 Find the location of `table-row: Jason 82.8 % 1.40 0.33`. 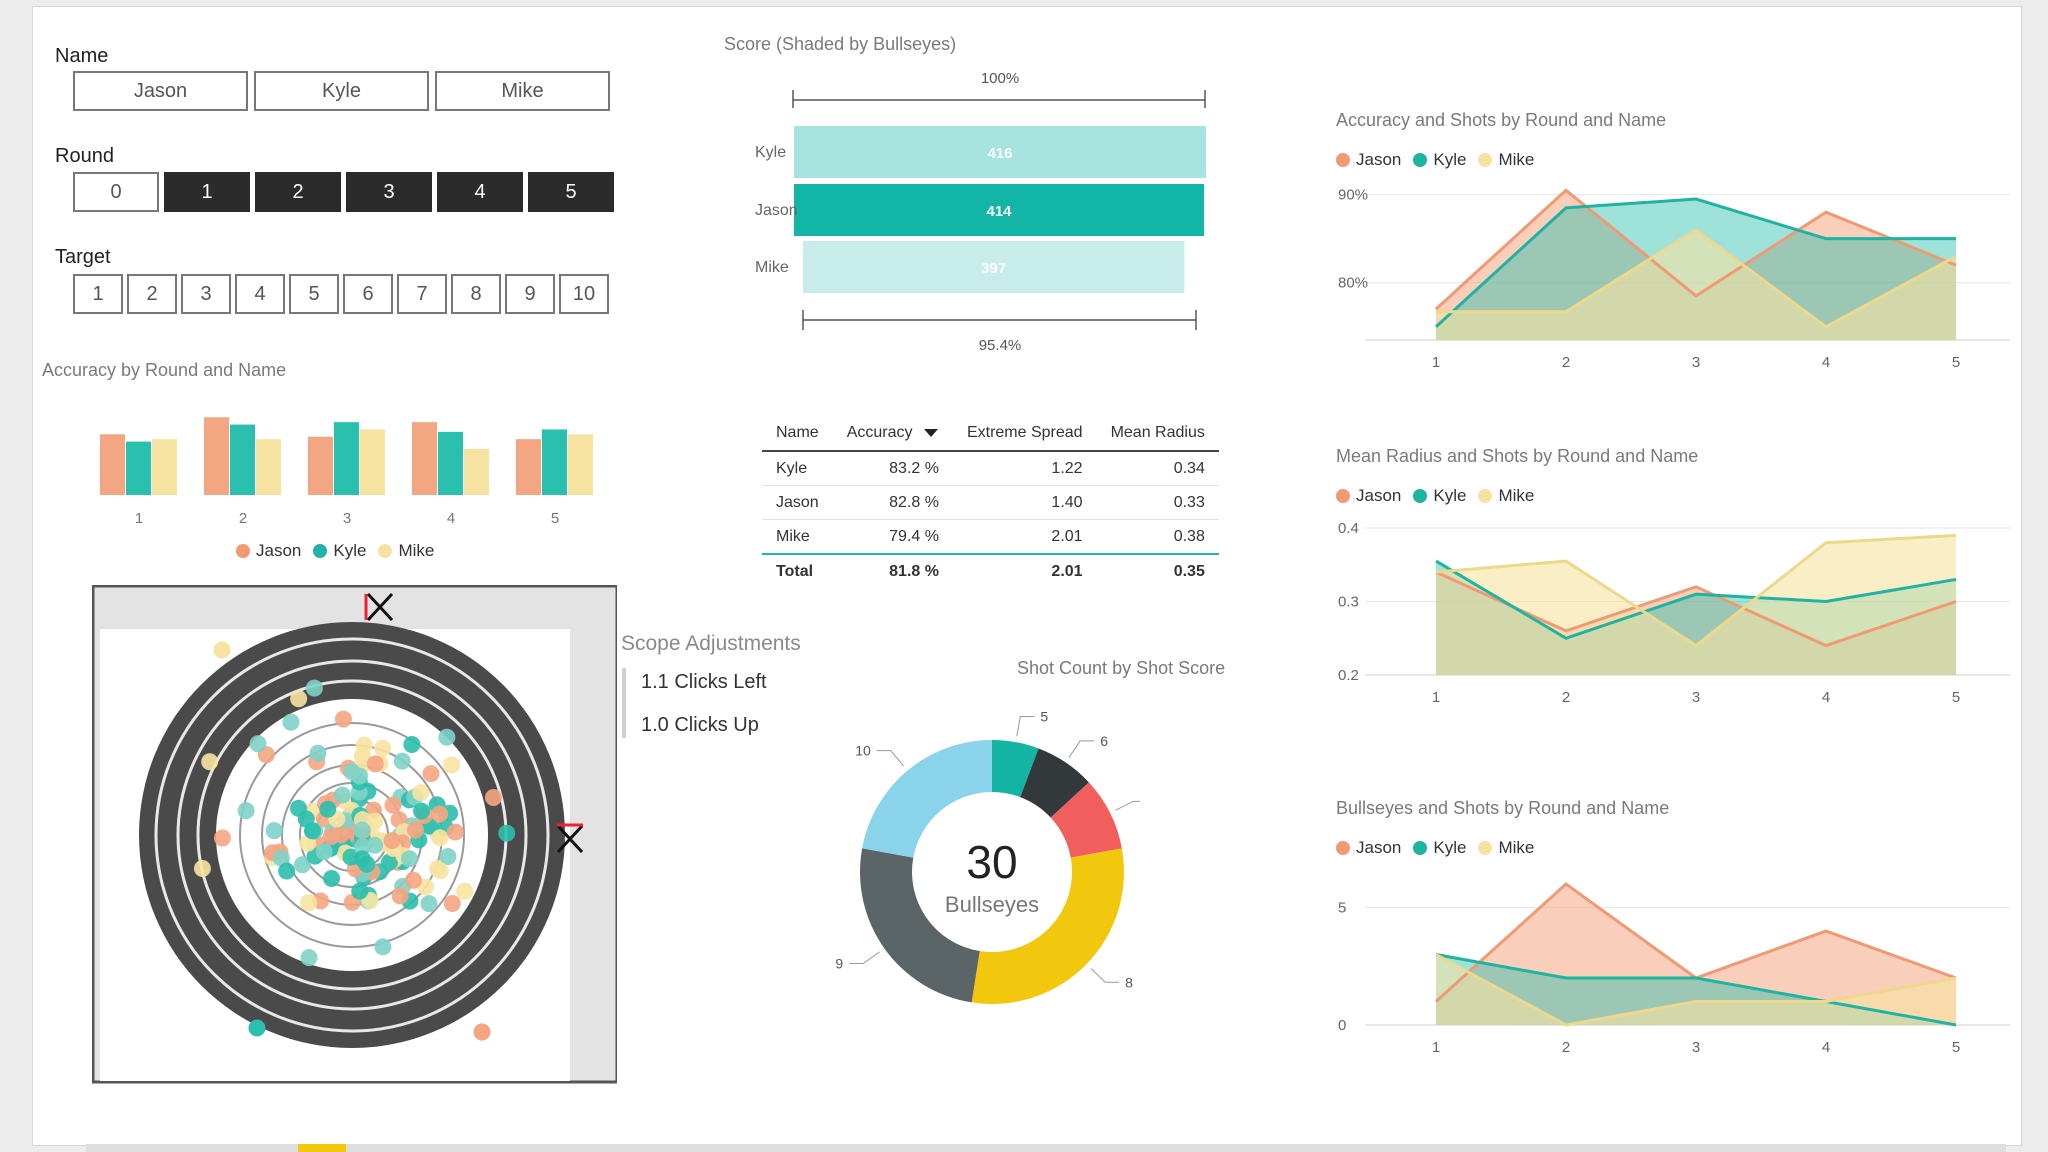

table-row: Jason 82.8 % 1.40 0.33 is located at coordinates (990, 502).